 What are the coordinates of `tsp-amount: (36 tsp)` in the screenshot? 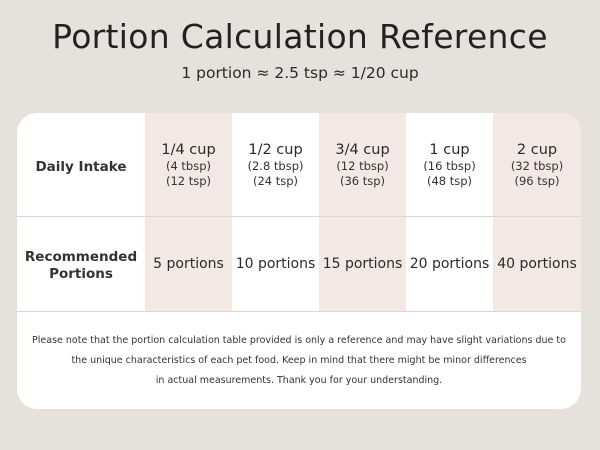 It's located at (362, 181).